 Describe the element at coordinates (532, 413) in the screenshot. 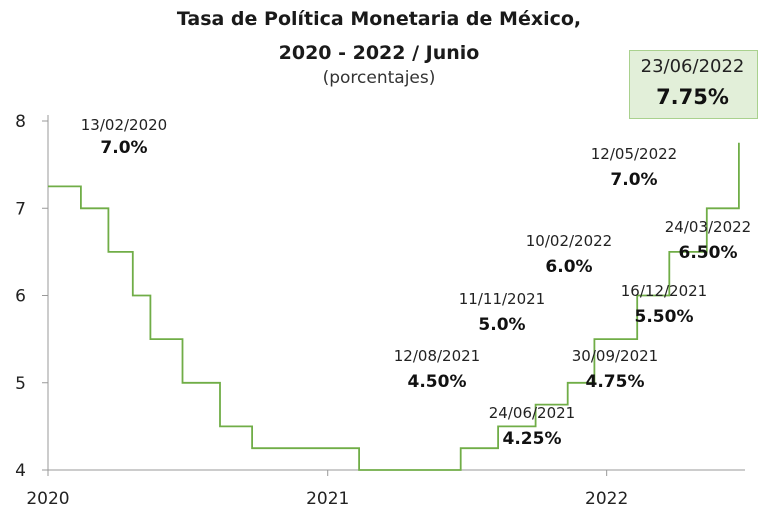

I see `annotation-date: 24/06/2021` at that location.